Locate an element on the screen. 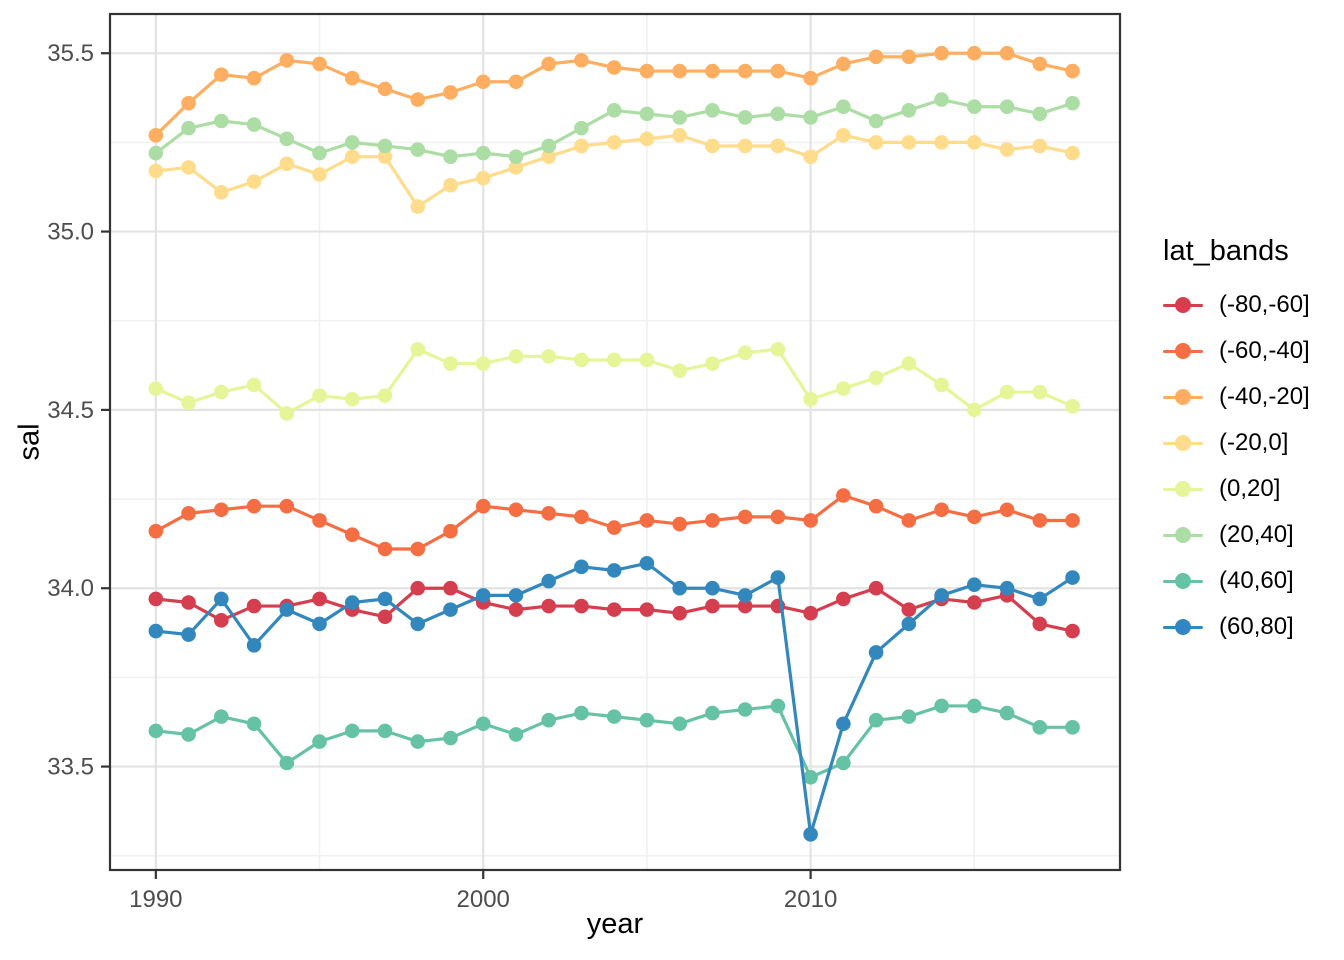 The height and width of the screenshot is (960, 1344). x-tick-label: 2000 is located at coordinates (483, 899).